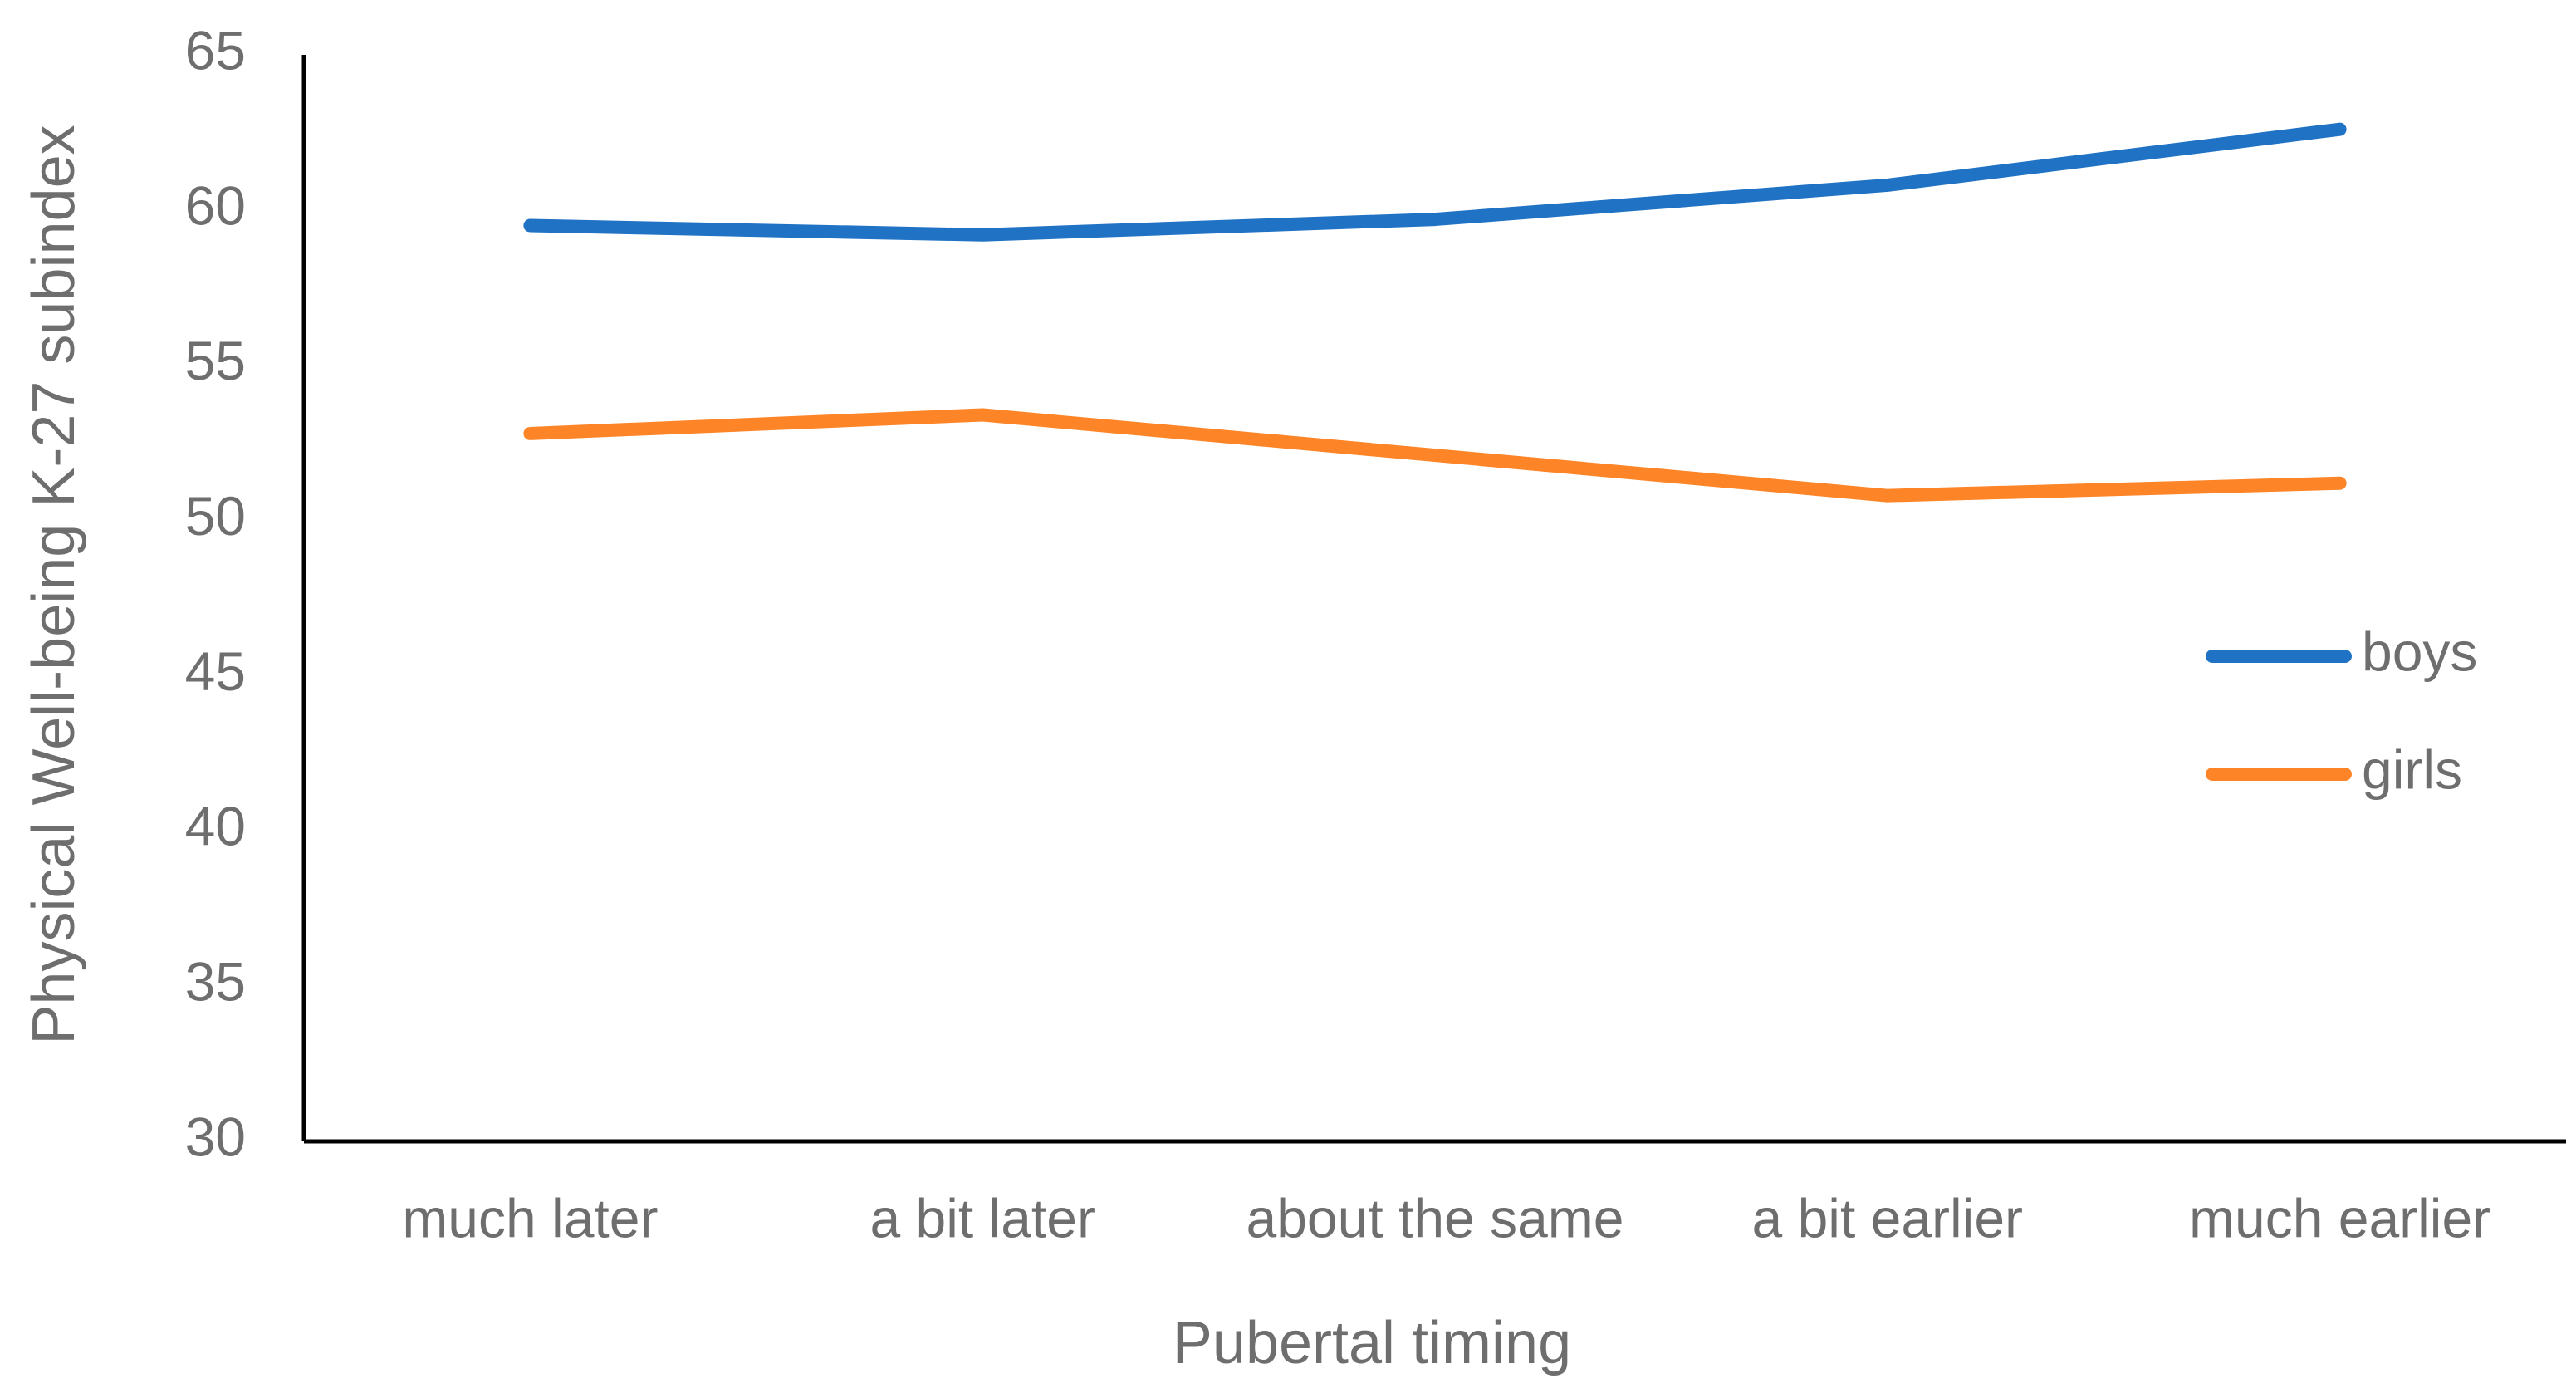  What do you see at coordinates (1435, 1217) in the screenshot?
I see `x-tick-label: about the same` at bounding box center [1435, 1217].